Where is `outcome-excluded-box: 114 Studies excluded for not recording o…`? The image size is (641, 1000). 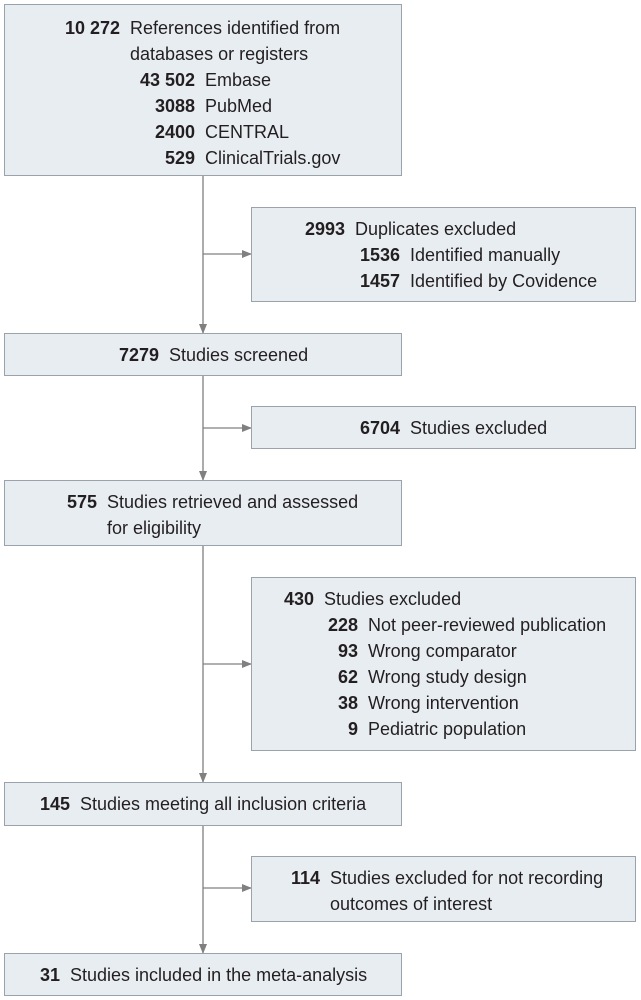
outcome-excluded-box: 114 Studies excluded for not recording o… is located at coordinates (443, 889).